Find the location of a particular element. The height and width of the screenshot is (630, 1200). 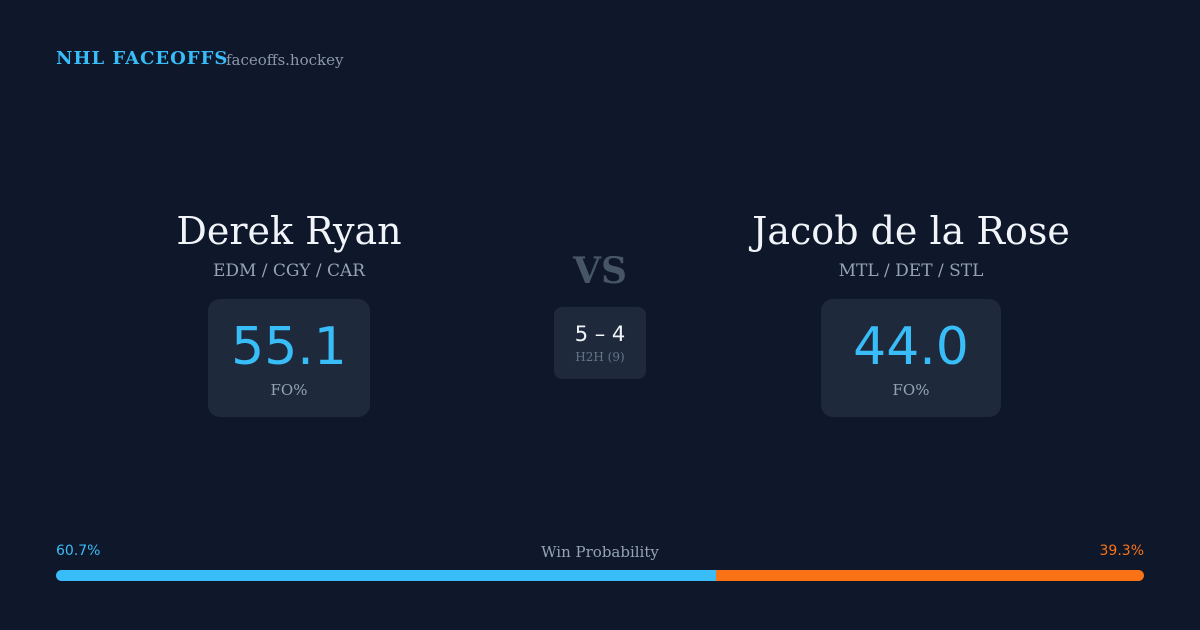

win-prob-bar is located at coordinates (600, 575).